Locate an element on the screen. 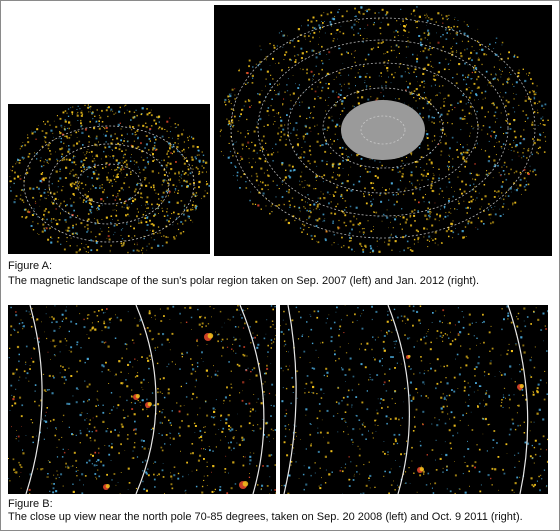 This screenshot has height=531, width=560. figure-a-left-svg is located at coordinates (109, 179).